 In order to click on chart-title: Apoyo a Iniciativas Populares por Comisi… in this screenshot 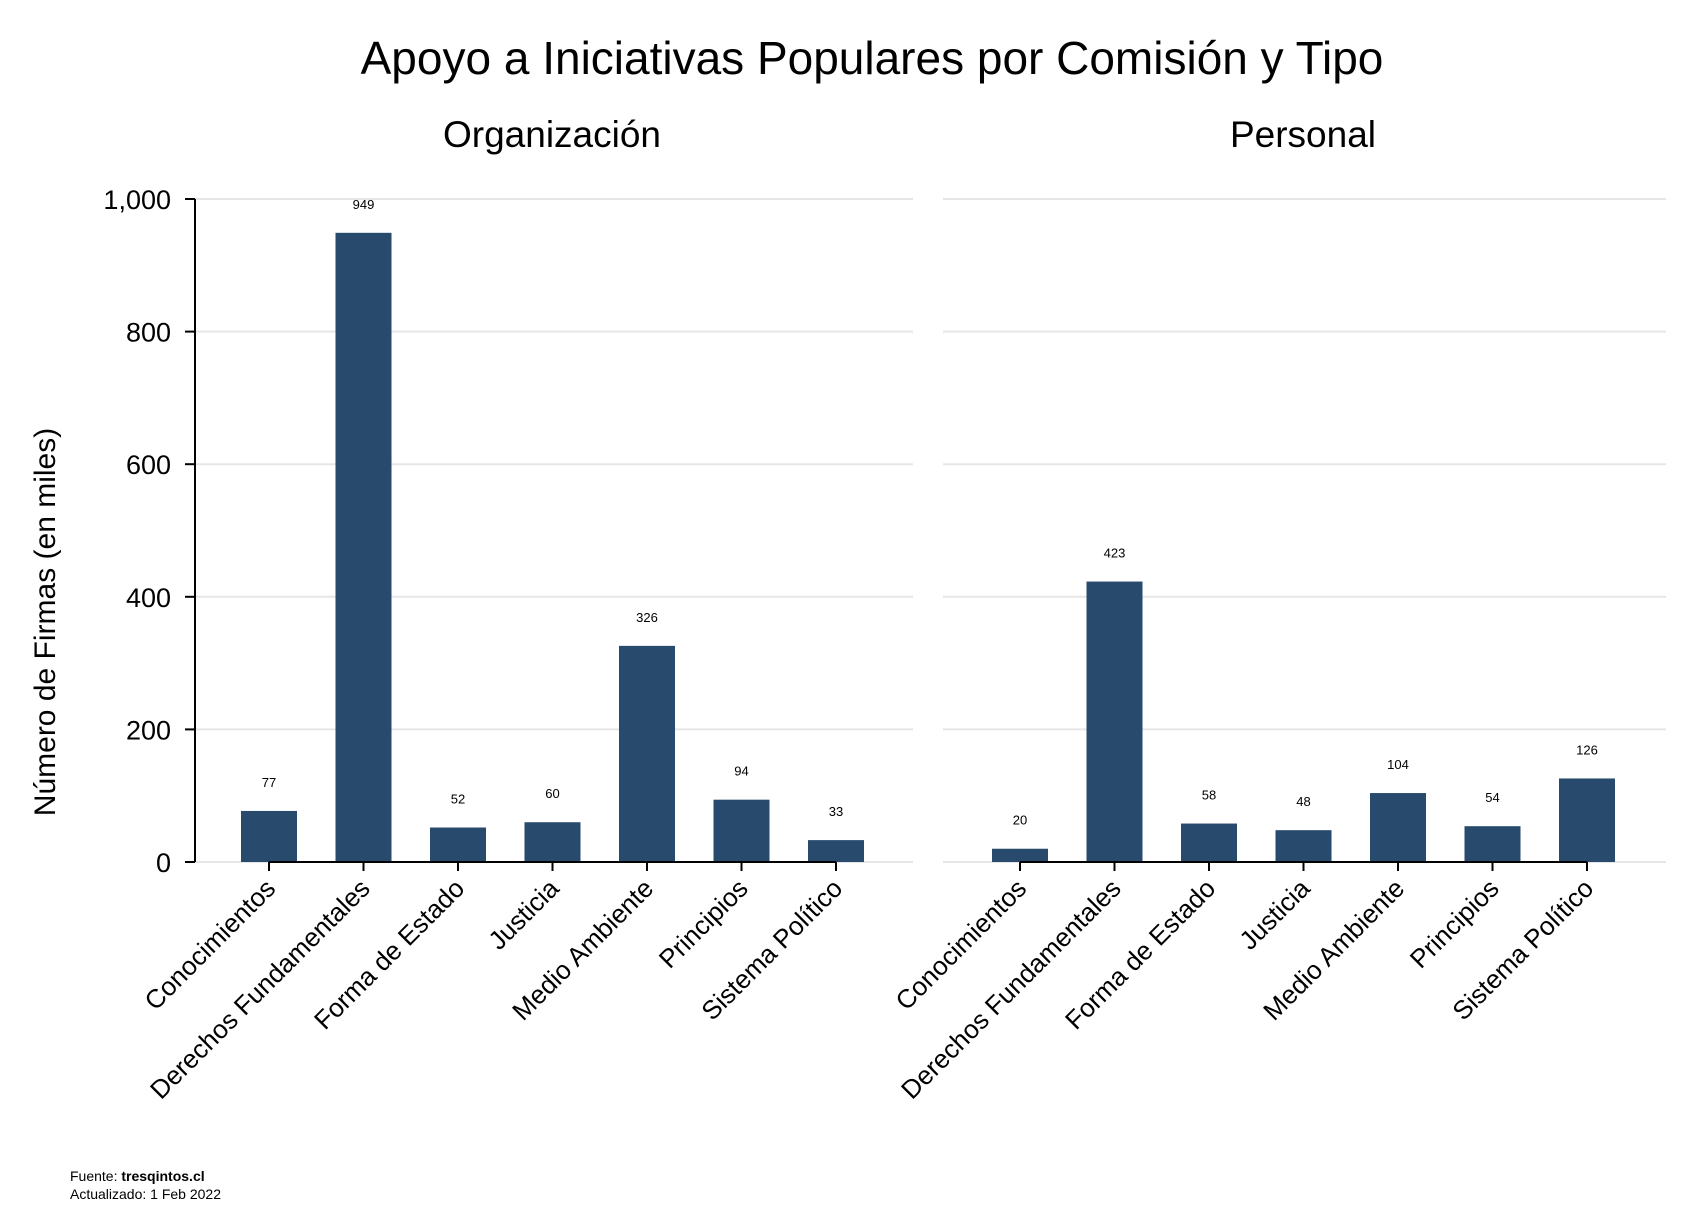, I will do `click(872, 58)`.